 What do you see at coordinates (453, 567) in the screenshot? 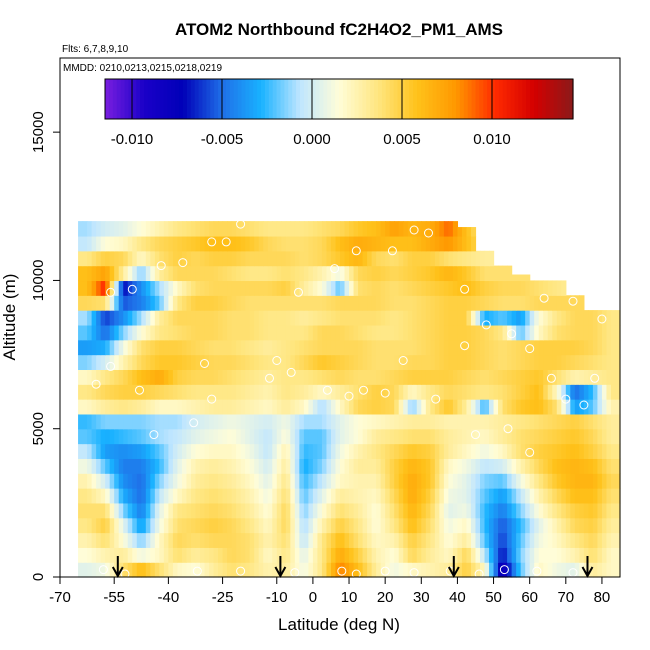
I see `flight-arrow` at bounding box center [453, 567].